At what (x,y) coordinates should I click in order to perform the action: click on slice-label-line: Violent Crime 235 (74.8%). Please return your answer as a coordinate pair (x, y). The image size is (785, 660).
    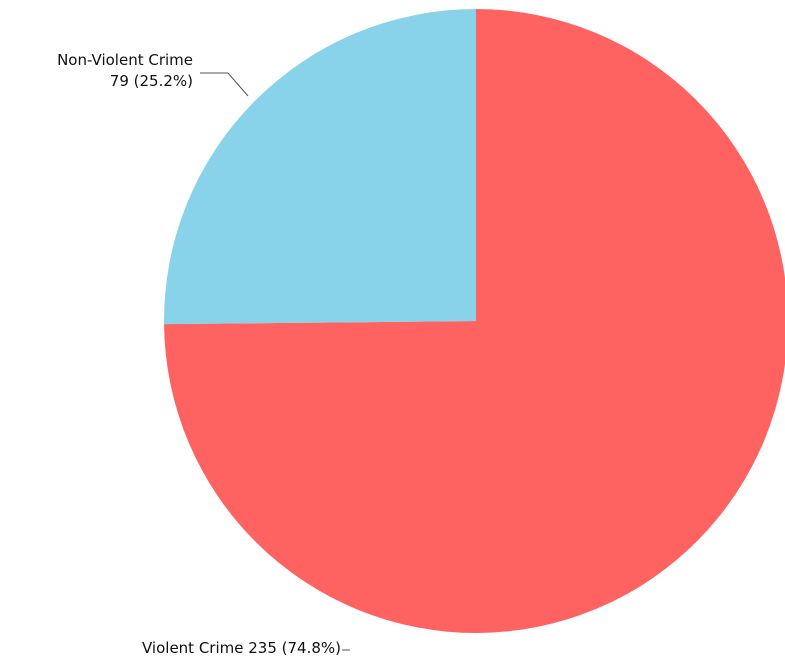
    Looking at the image, I should click on (241, 648).